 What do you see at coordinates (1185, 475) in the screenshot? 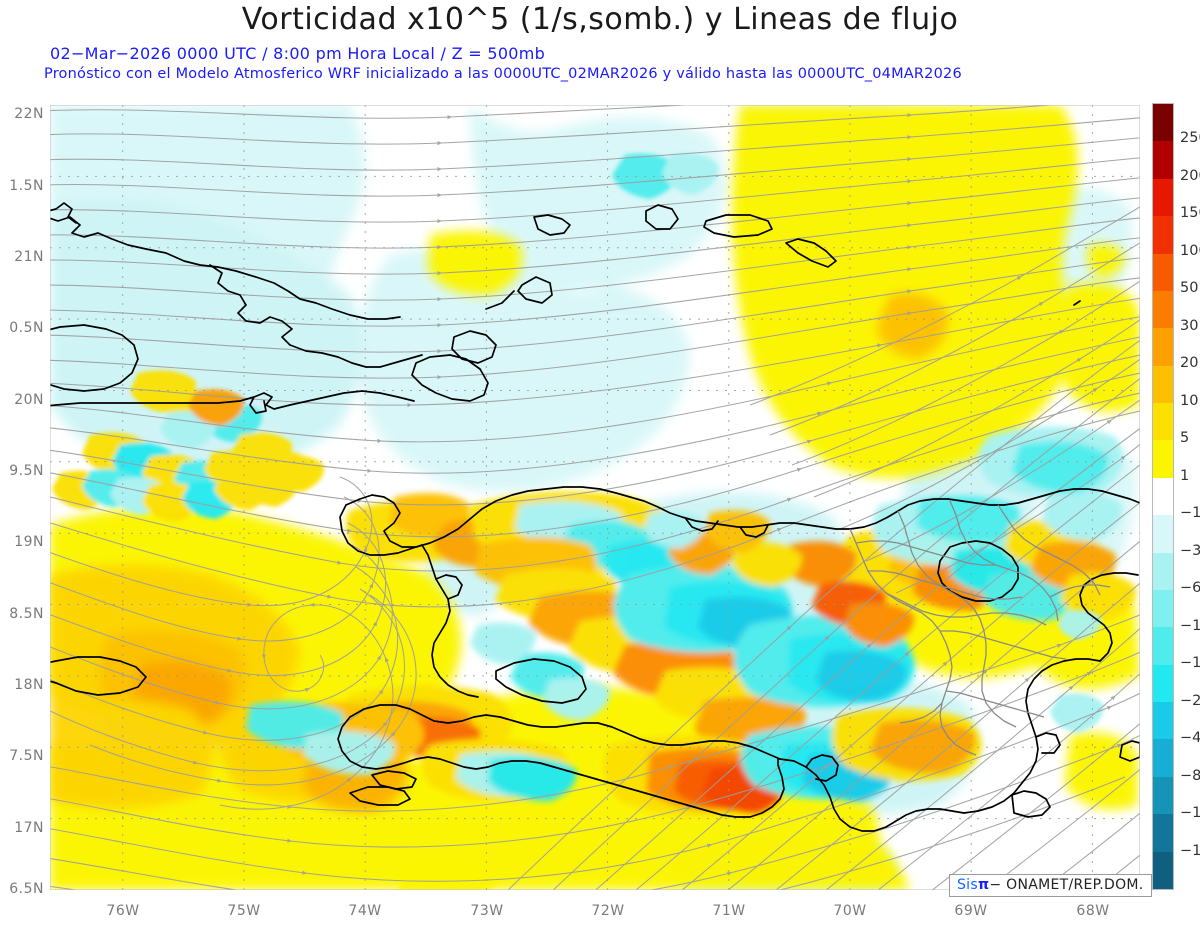
I see `colorbar-tick-label: 1` at bounding box center [1185, 475].